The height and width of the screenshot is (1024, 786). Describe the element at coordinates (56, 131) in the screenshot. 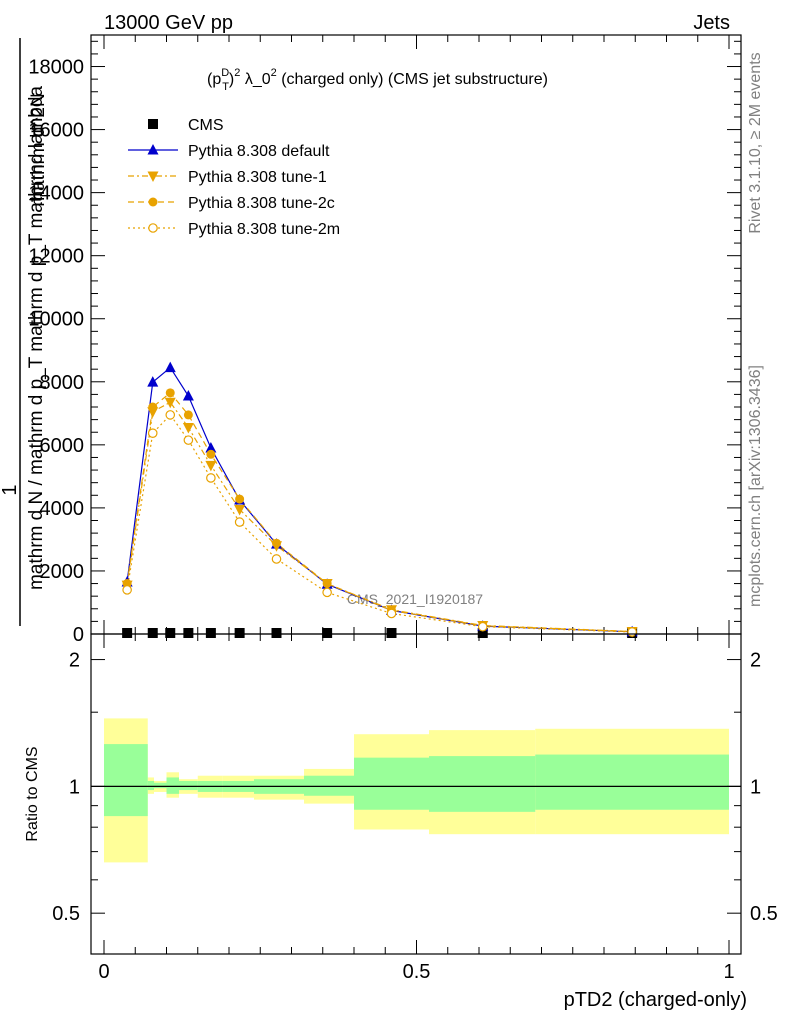

I see `y-tick-label: 16000` at that location.